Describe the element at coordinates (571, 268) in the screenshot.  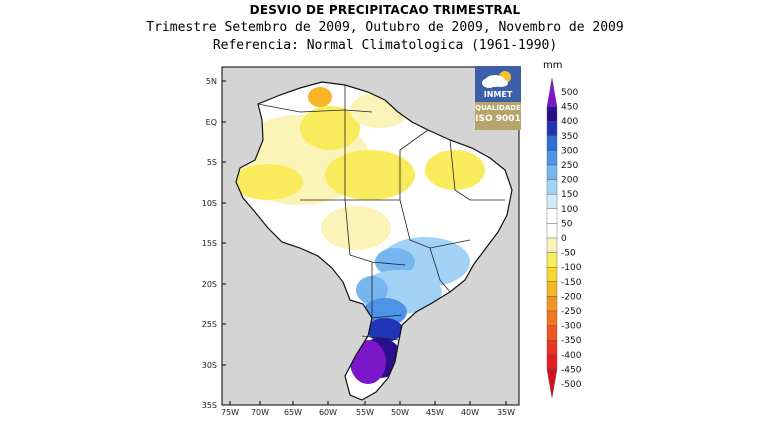
I see `colorbar-label: -100` at that location.